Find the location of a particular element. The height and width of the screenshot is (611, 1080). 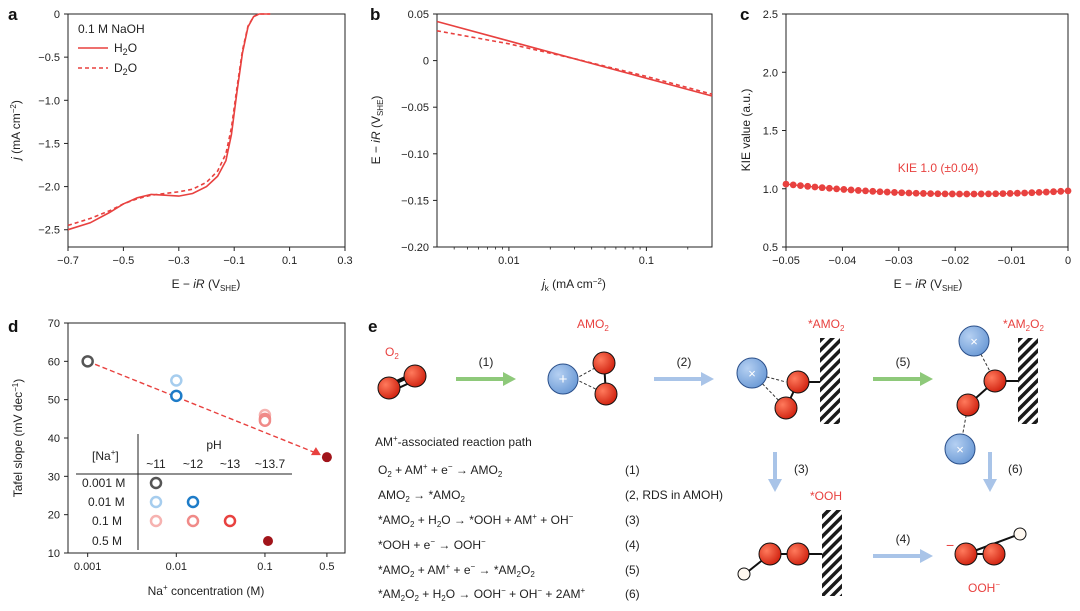

y-tick-label: −0.10 is located at coordinates (415, 155).